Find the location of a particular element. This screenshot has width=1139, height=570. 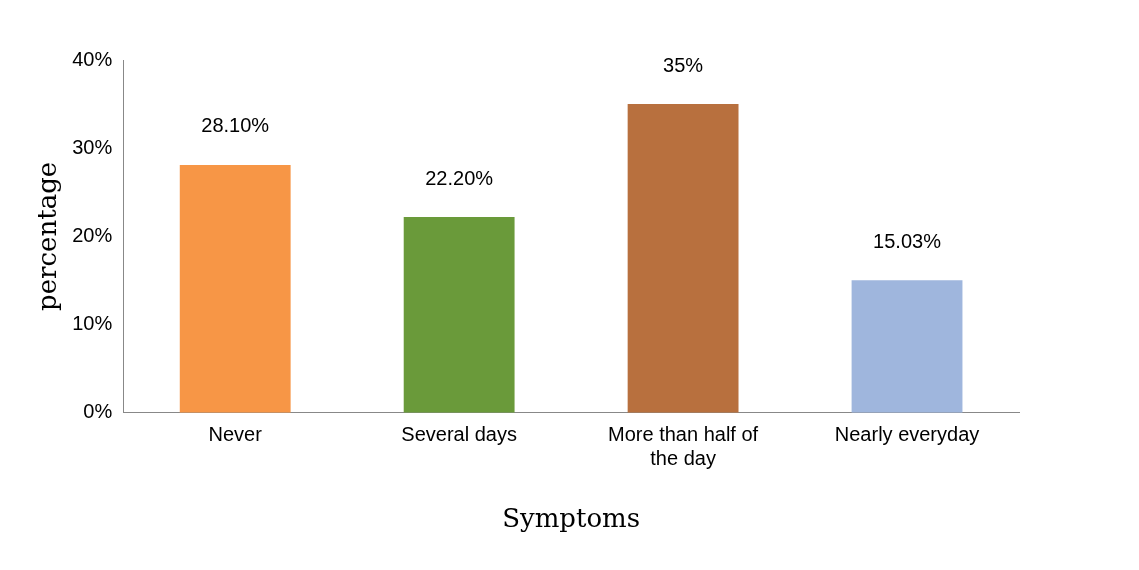

data-label: 22.20% is located at coordinates (459, 177).